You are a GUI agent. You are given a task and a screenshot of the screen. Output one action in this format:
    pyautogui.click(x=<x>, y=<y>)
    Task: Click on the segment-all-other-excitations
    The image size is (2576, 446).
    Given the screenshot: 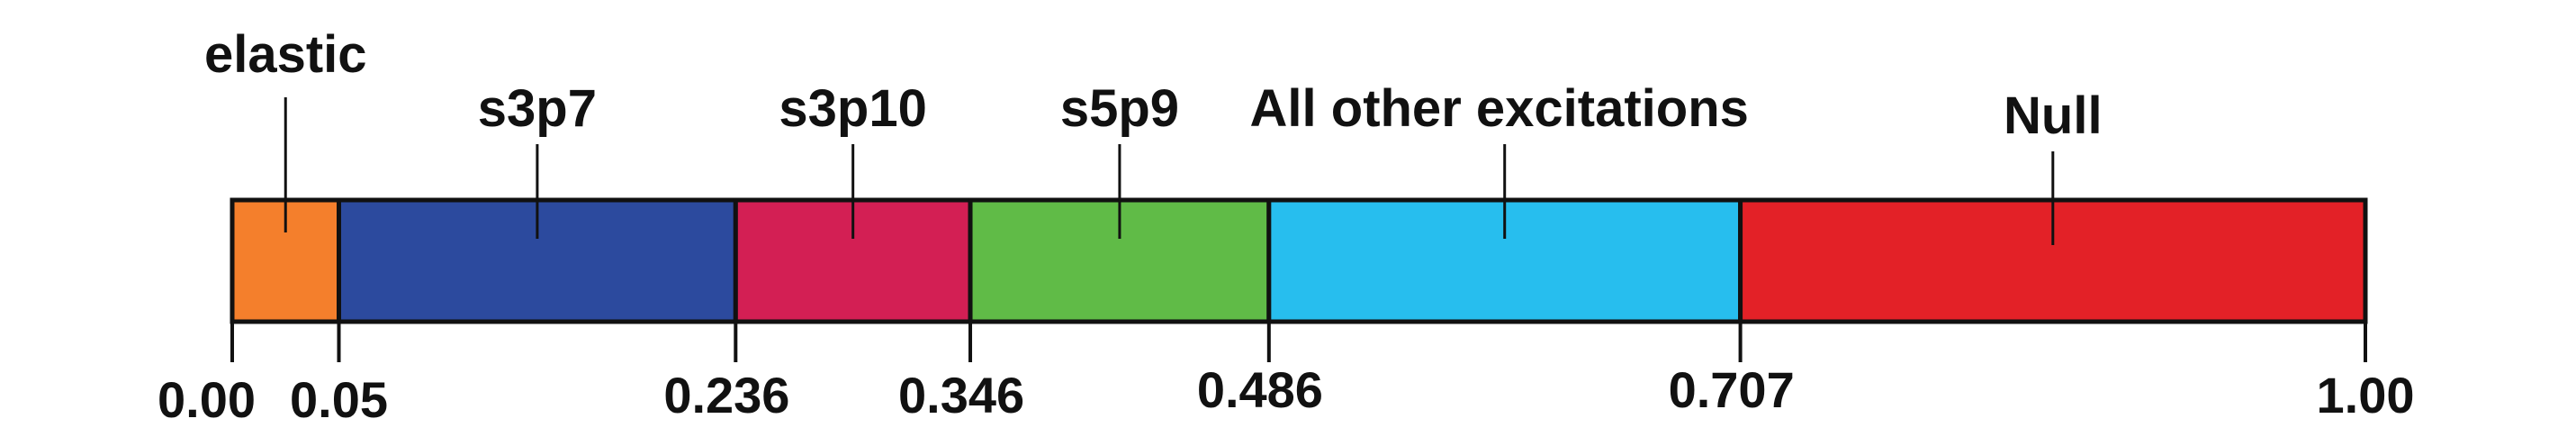 What is the action you would take?
    pyautogui.click(x=1504, y=260)
    